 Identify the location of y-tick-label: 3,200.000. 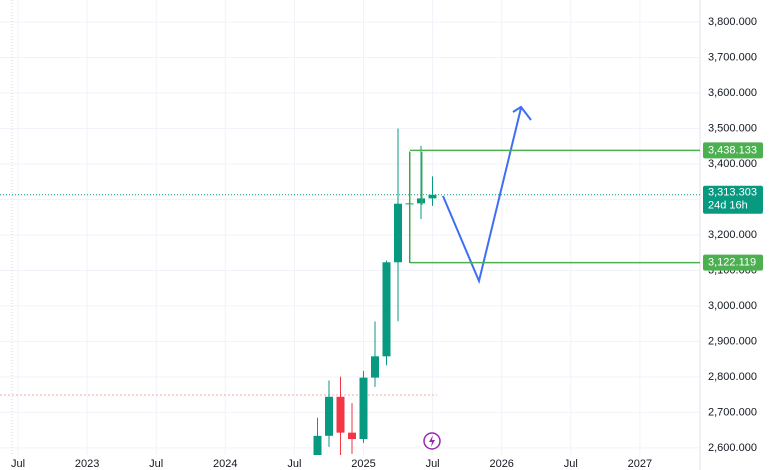
(732, 235).